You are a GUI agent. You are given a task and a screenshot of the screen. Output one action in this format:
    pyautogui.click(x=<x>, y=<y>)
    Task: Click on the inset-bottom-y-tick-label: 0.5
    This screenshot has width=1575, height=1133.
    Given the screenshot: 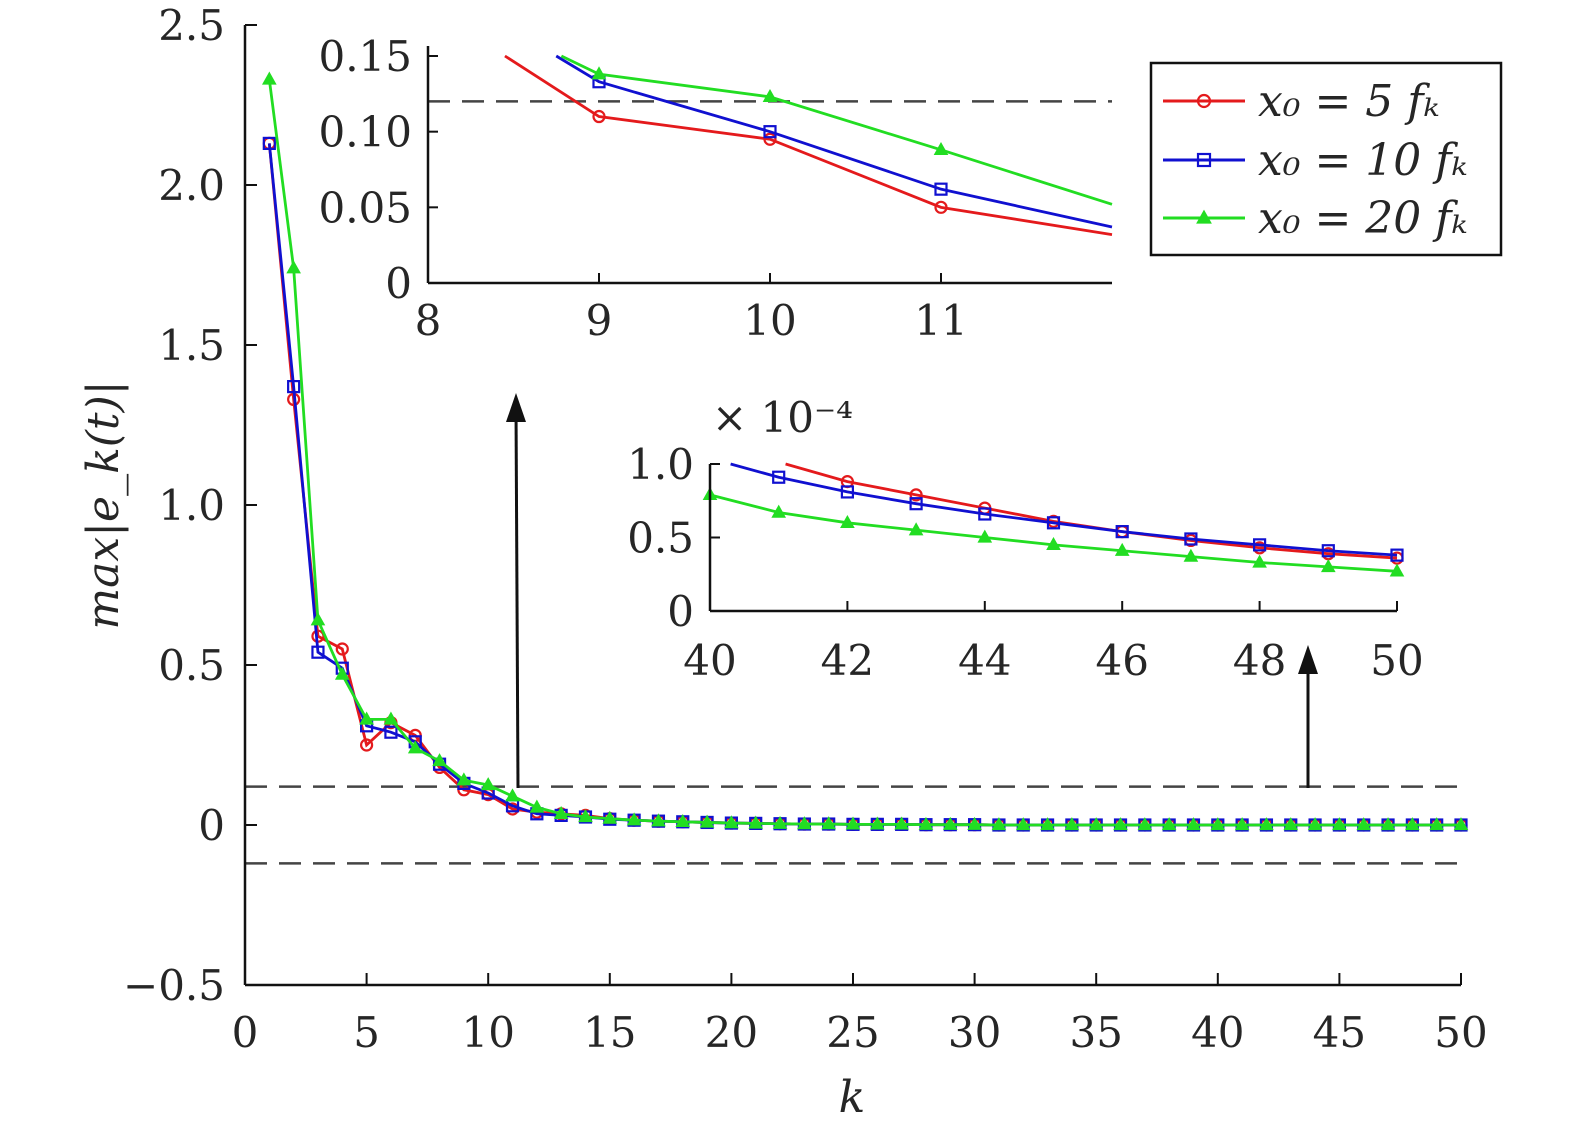 What is the action you would take?
    pyautogui.click(x=660, y=538)
    